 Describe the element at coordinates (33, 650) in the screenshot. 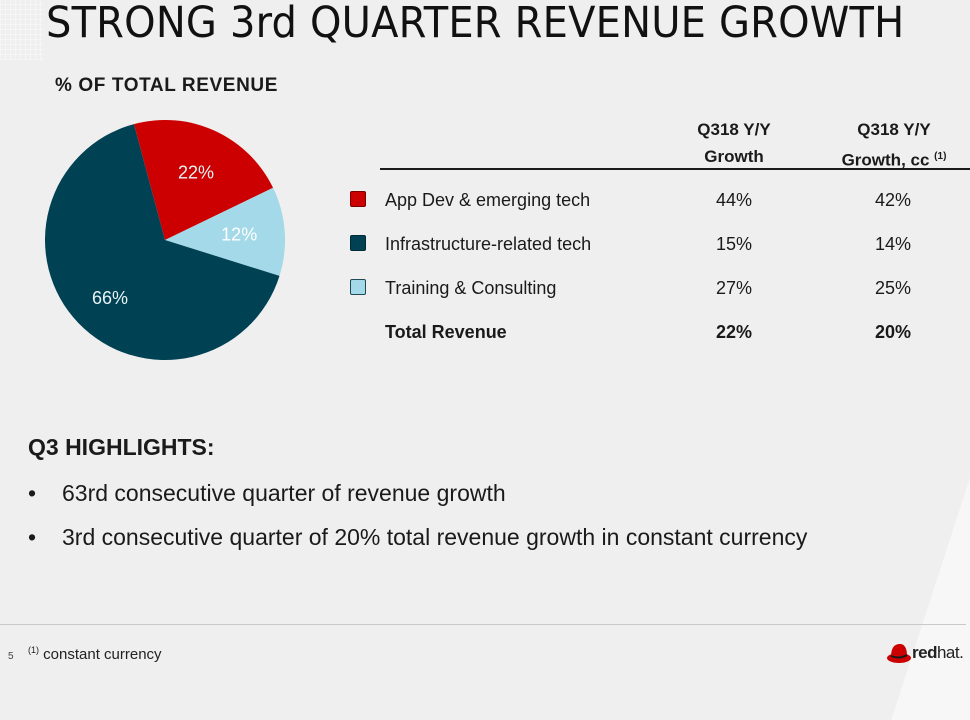

I see `footnote-marker: (1)` at that location.